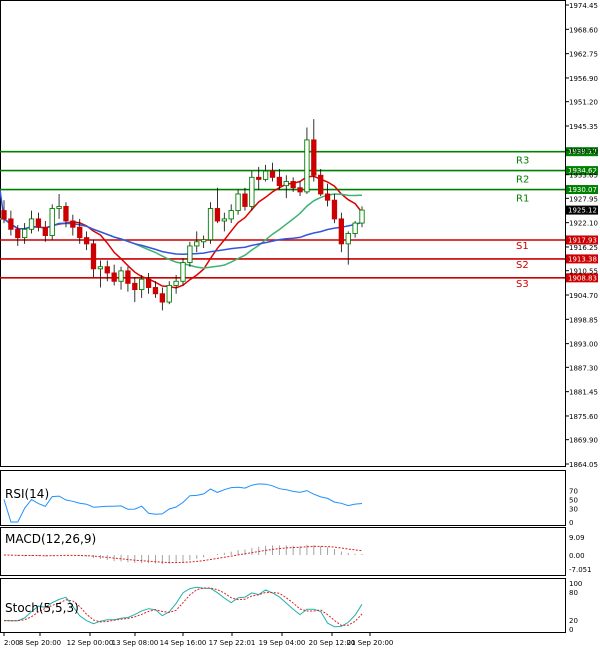 The height and width of the screenshot is (654, 600). Describe the element at coordinates (40, 643) in the screenshot. I see `time-tick-label: 8 Sep 20:00` at that location.